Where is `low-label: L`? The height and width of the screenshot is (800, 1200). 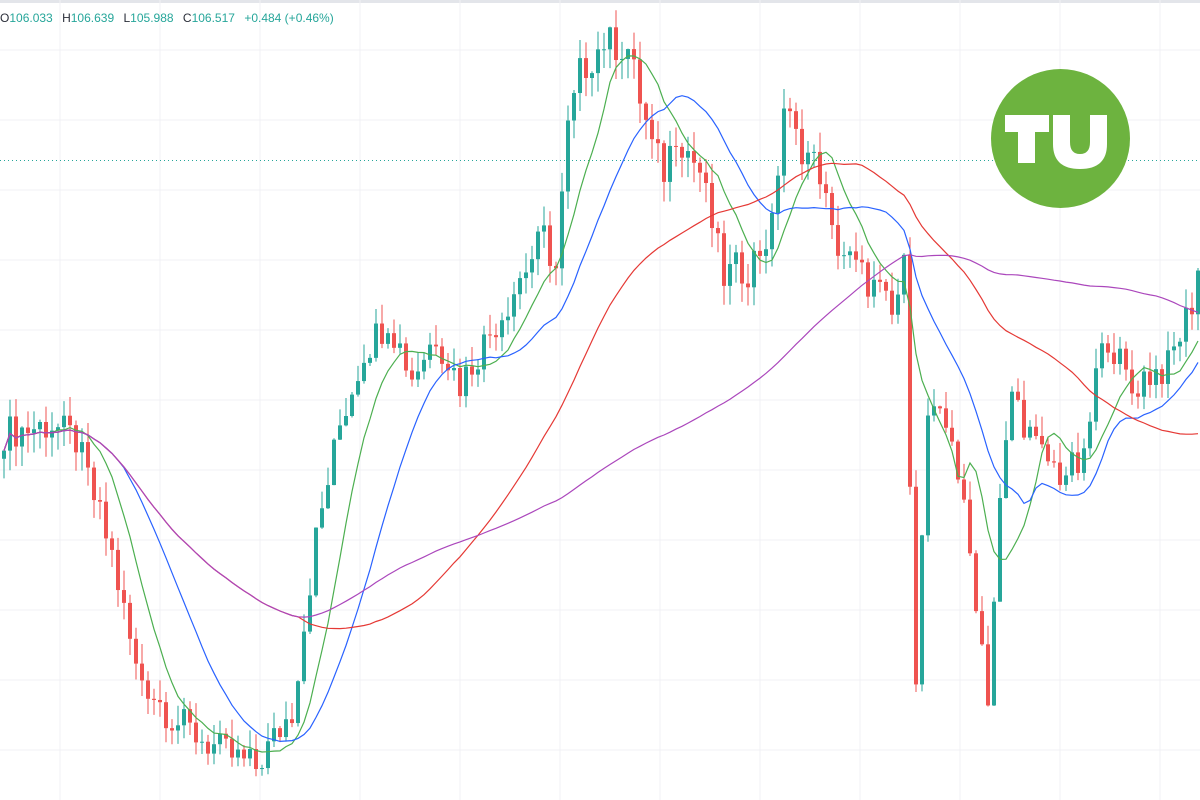 low-label: L is located at coordinates (127, 18).